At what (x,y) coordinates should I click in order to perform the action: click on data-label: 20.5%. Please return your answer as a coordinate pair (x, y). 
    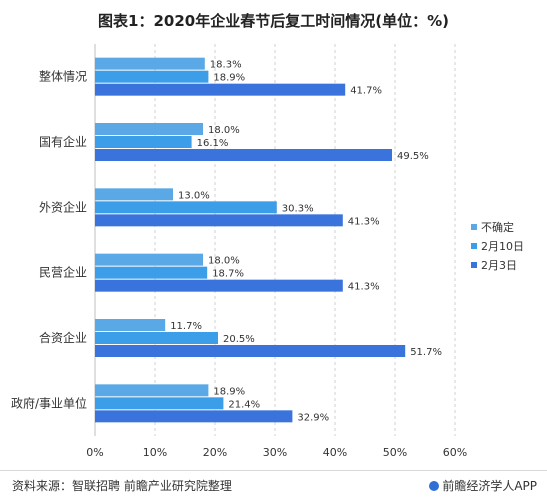
    Looking at the image, I should click on (239, 339).